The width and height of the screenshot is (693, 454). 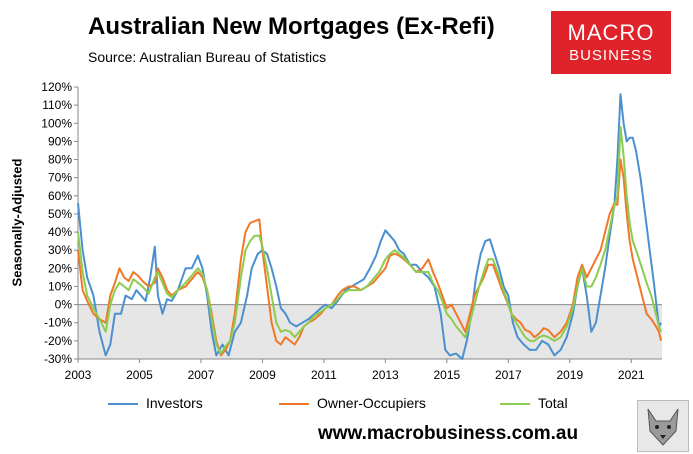 What do you see at coordinates (58, 323) in the screenshot?
I see `y-tick-label: -10%` at bounding box center [58, 323].